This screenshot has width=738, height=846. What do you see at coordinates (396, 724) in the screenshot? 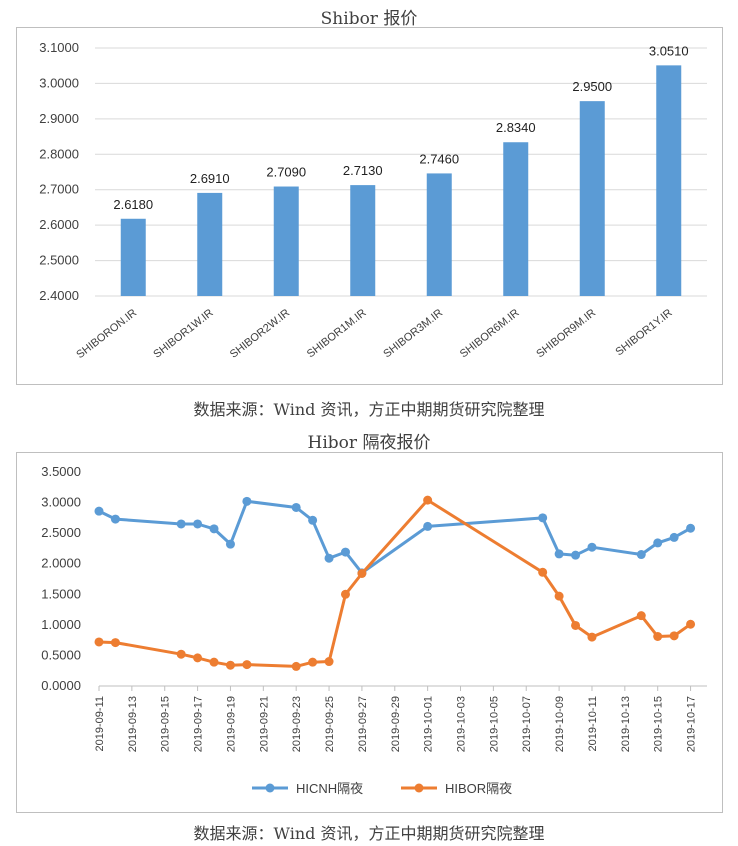
I see `x-tick-label: 2019-09-29` at bounding box center [396, 724].